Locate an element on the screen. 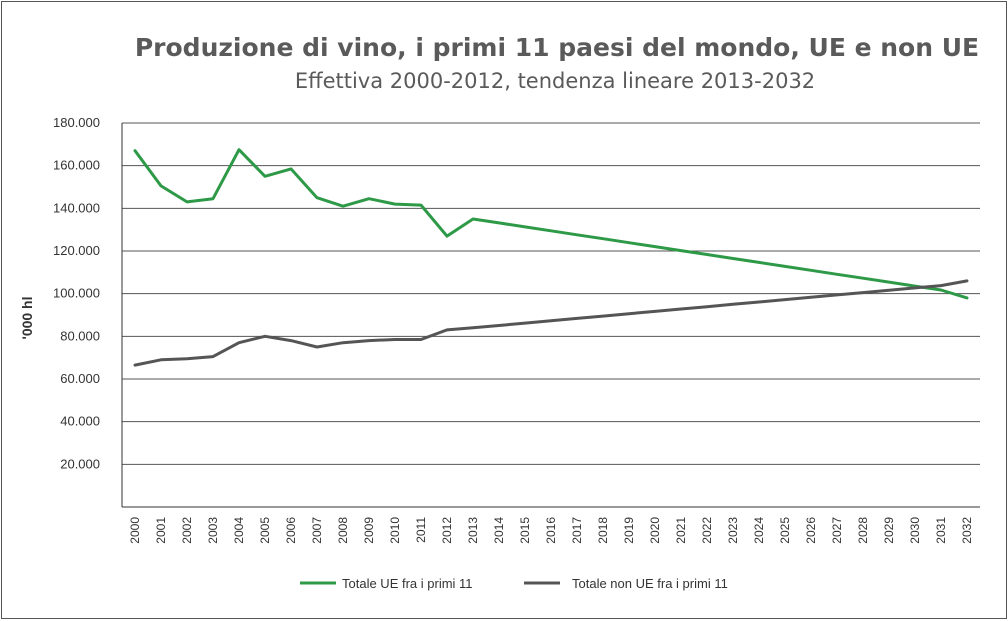 The height and width of the screenshot is (621, 1008). y-tick-label: 100.000 is located at coordinates (76, 293).